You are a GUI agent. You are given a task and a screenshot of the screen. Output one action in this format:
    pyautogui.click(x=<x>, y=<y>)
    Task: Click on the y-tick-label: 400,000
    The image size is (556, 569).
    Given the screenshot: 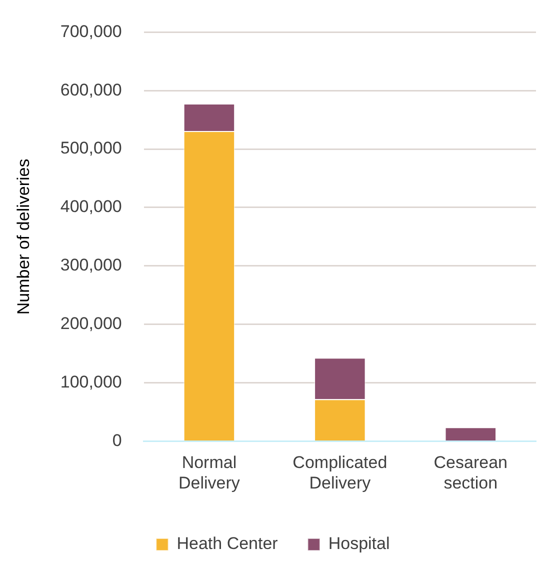 What is the action you would take?
    pyautogui.click(x=91, y=206)
    